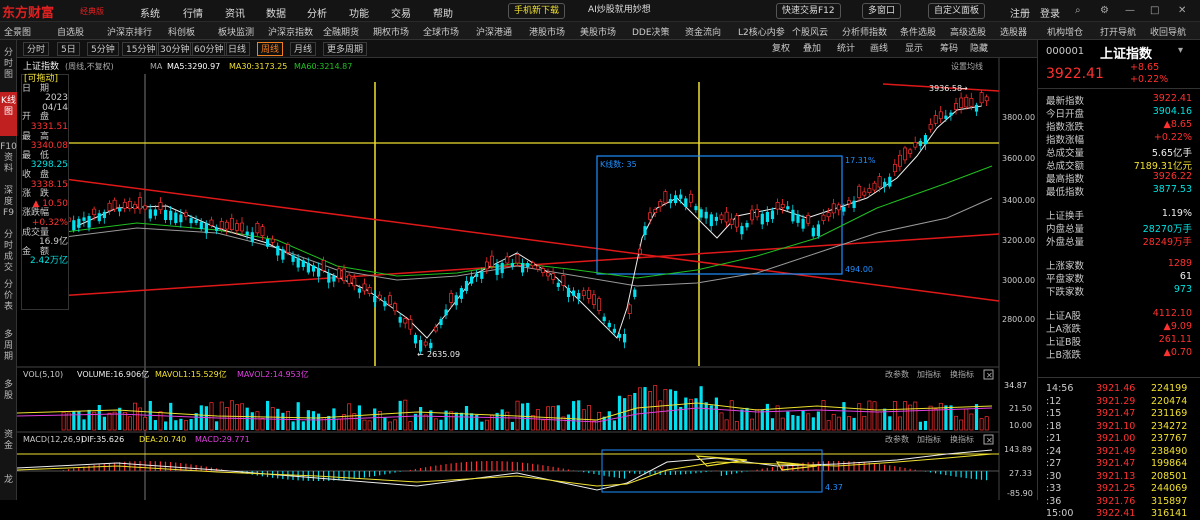 Image resolution: width=1200 pixels, height=520 pixels. Describe the element at coordinates (929, 439) in the screenshot. I see `macd-add-indicator: 加指标` at that location.